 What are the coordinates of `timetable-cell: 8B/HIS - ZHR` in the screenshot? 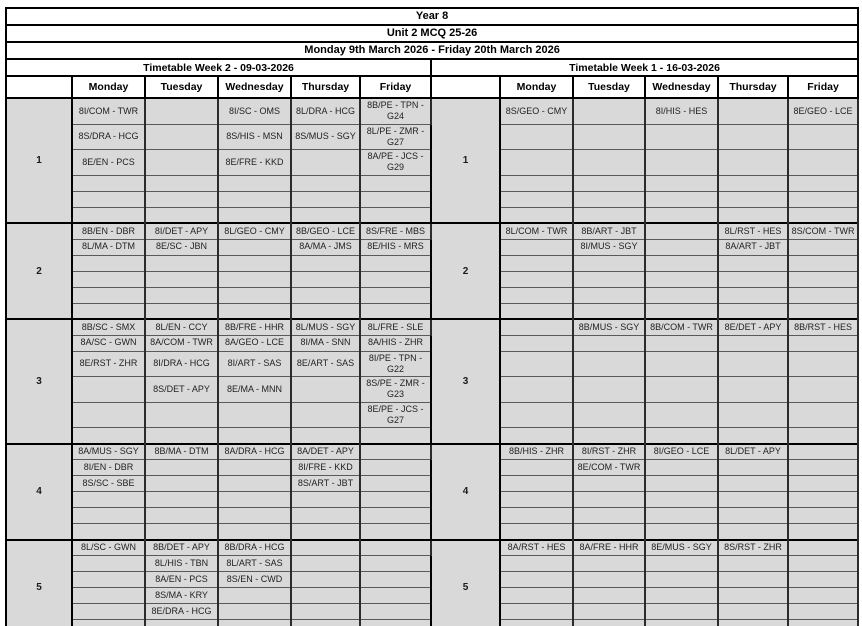 It's located at (536, 451).